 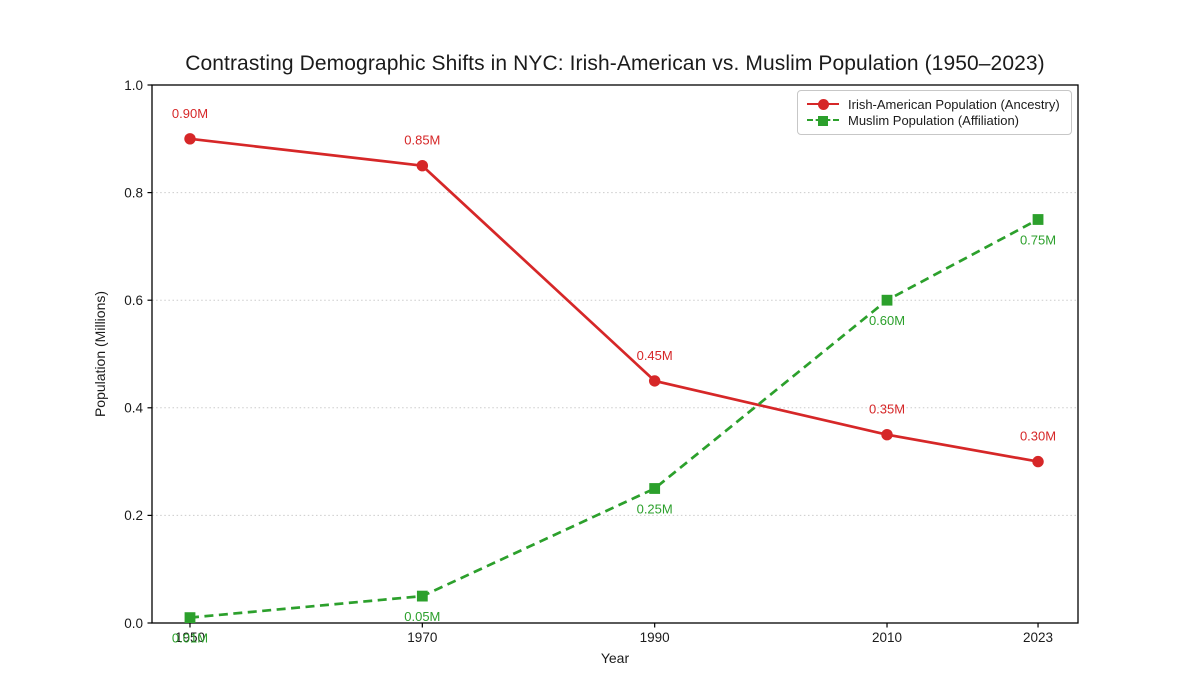 I want to click on x-tick-label: 2023, so click(x=1038, y=637).